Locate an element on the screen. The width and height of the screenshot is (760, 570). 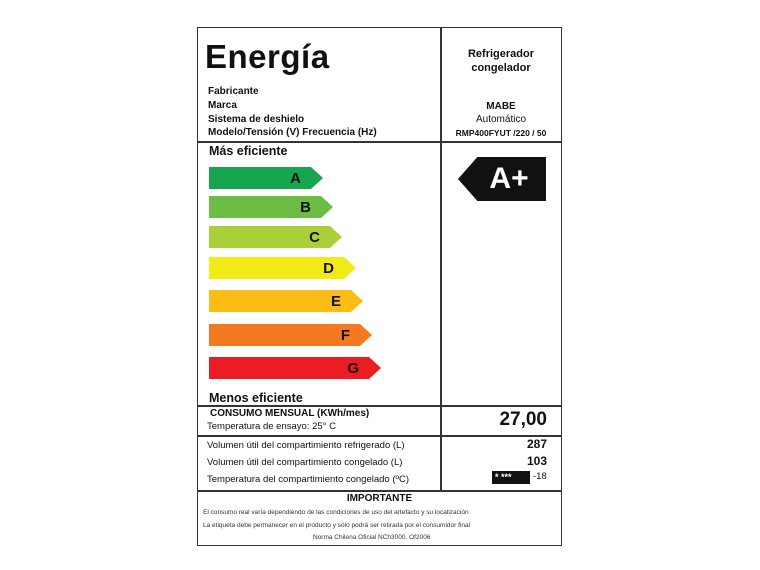
efficiency-class-letter: G is located at coordinates (353, 368).